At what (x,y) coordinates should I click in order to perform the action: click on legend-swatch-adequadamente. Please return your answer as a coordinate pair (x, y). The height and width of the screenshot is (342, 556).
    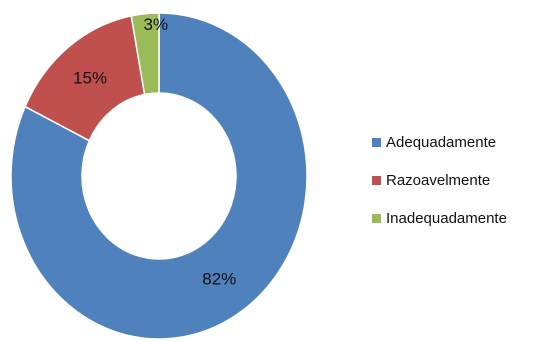
    Looking at the image, I should click on (376, 142).